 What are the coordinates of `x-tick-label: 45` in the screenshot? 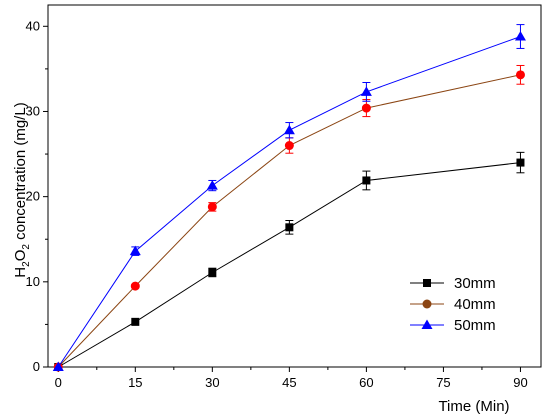 It's located at (289, 382).